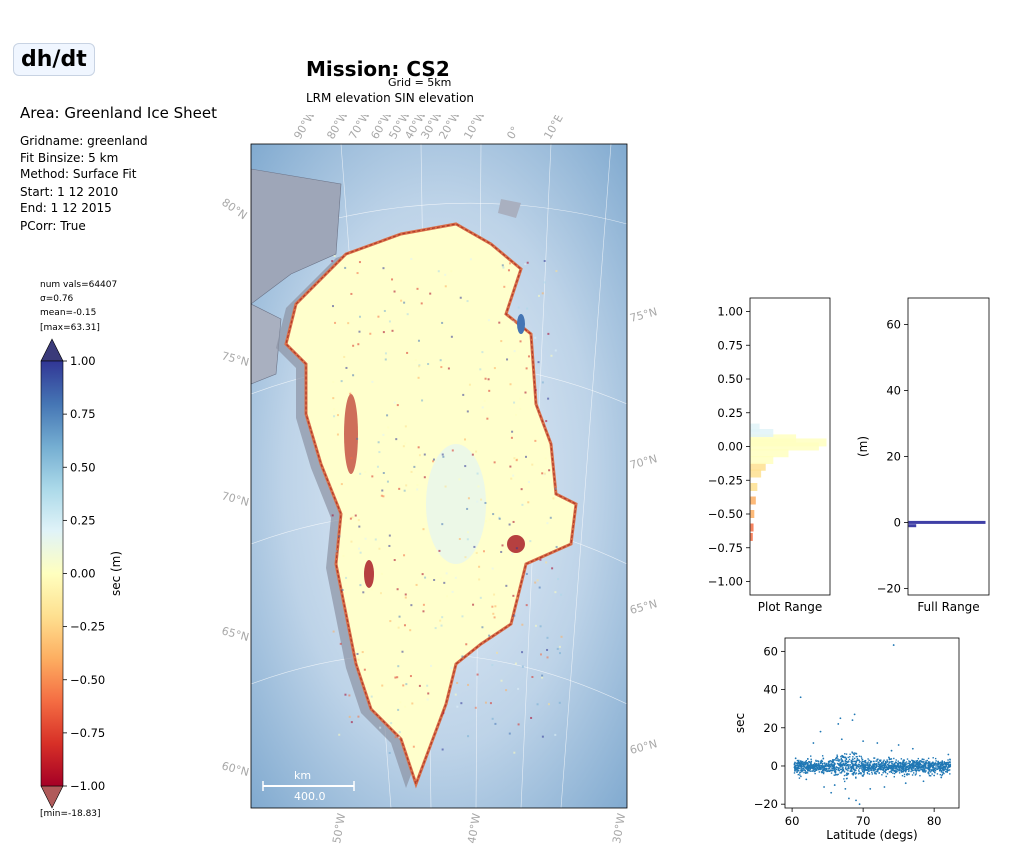 The image size is (1020, 850). I want to click on lon-label-top: 0°, so click(513, 132).